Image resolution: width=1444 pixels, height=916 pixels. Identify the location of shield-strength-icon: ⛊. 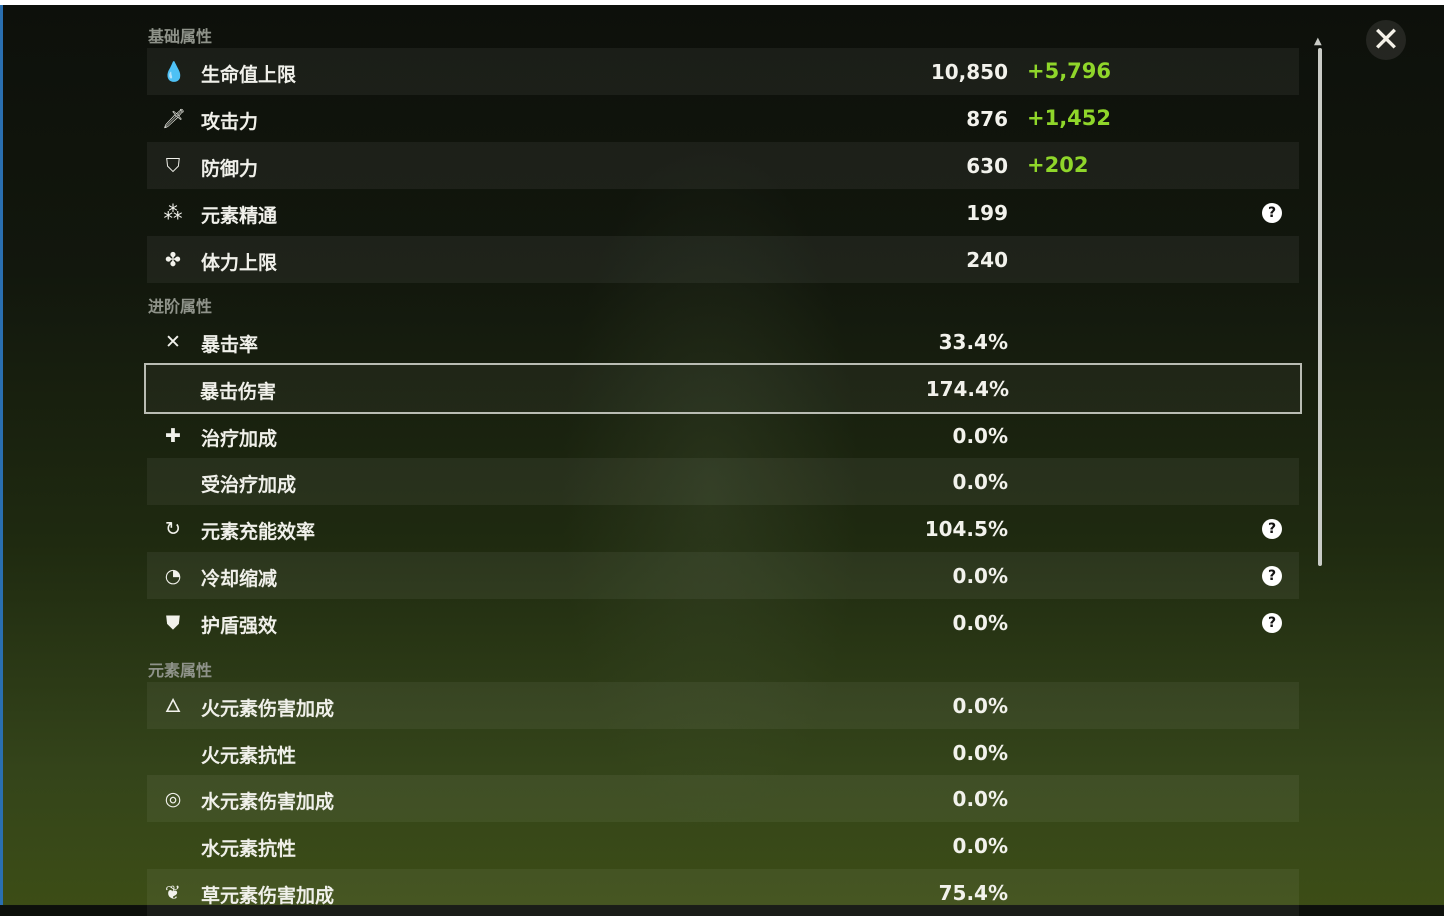
(173, 623).